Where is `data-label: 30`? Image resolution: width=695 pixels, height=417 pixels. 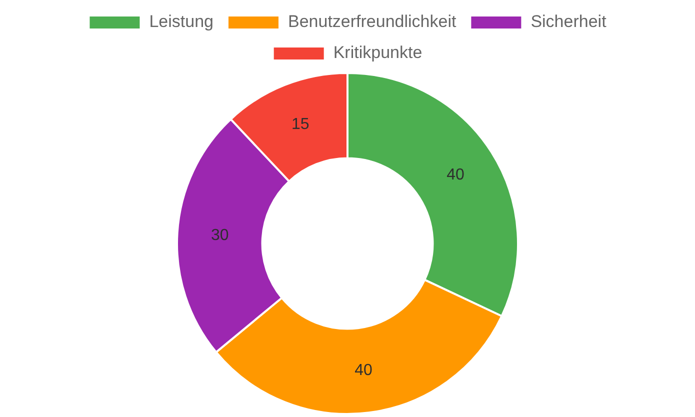 data-label: 30 is located at coordinates (219, 235).